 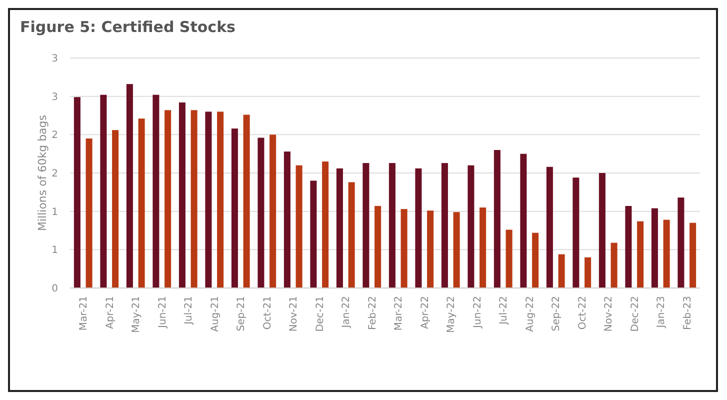 I want to click on x-tick-label: Dec-21, so click(x=320, y=314).